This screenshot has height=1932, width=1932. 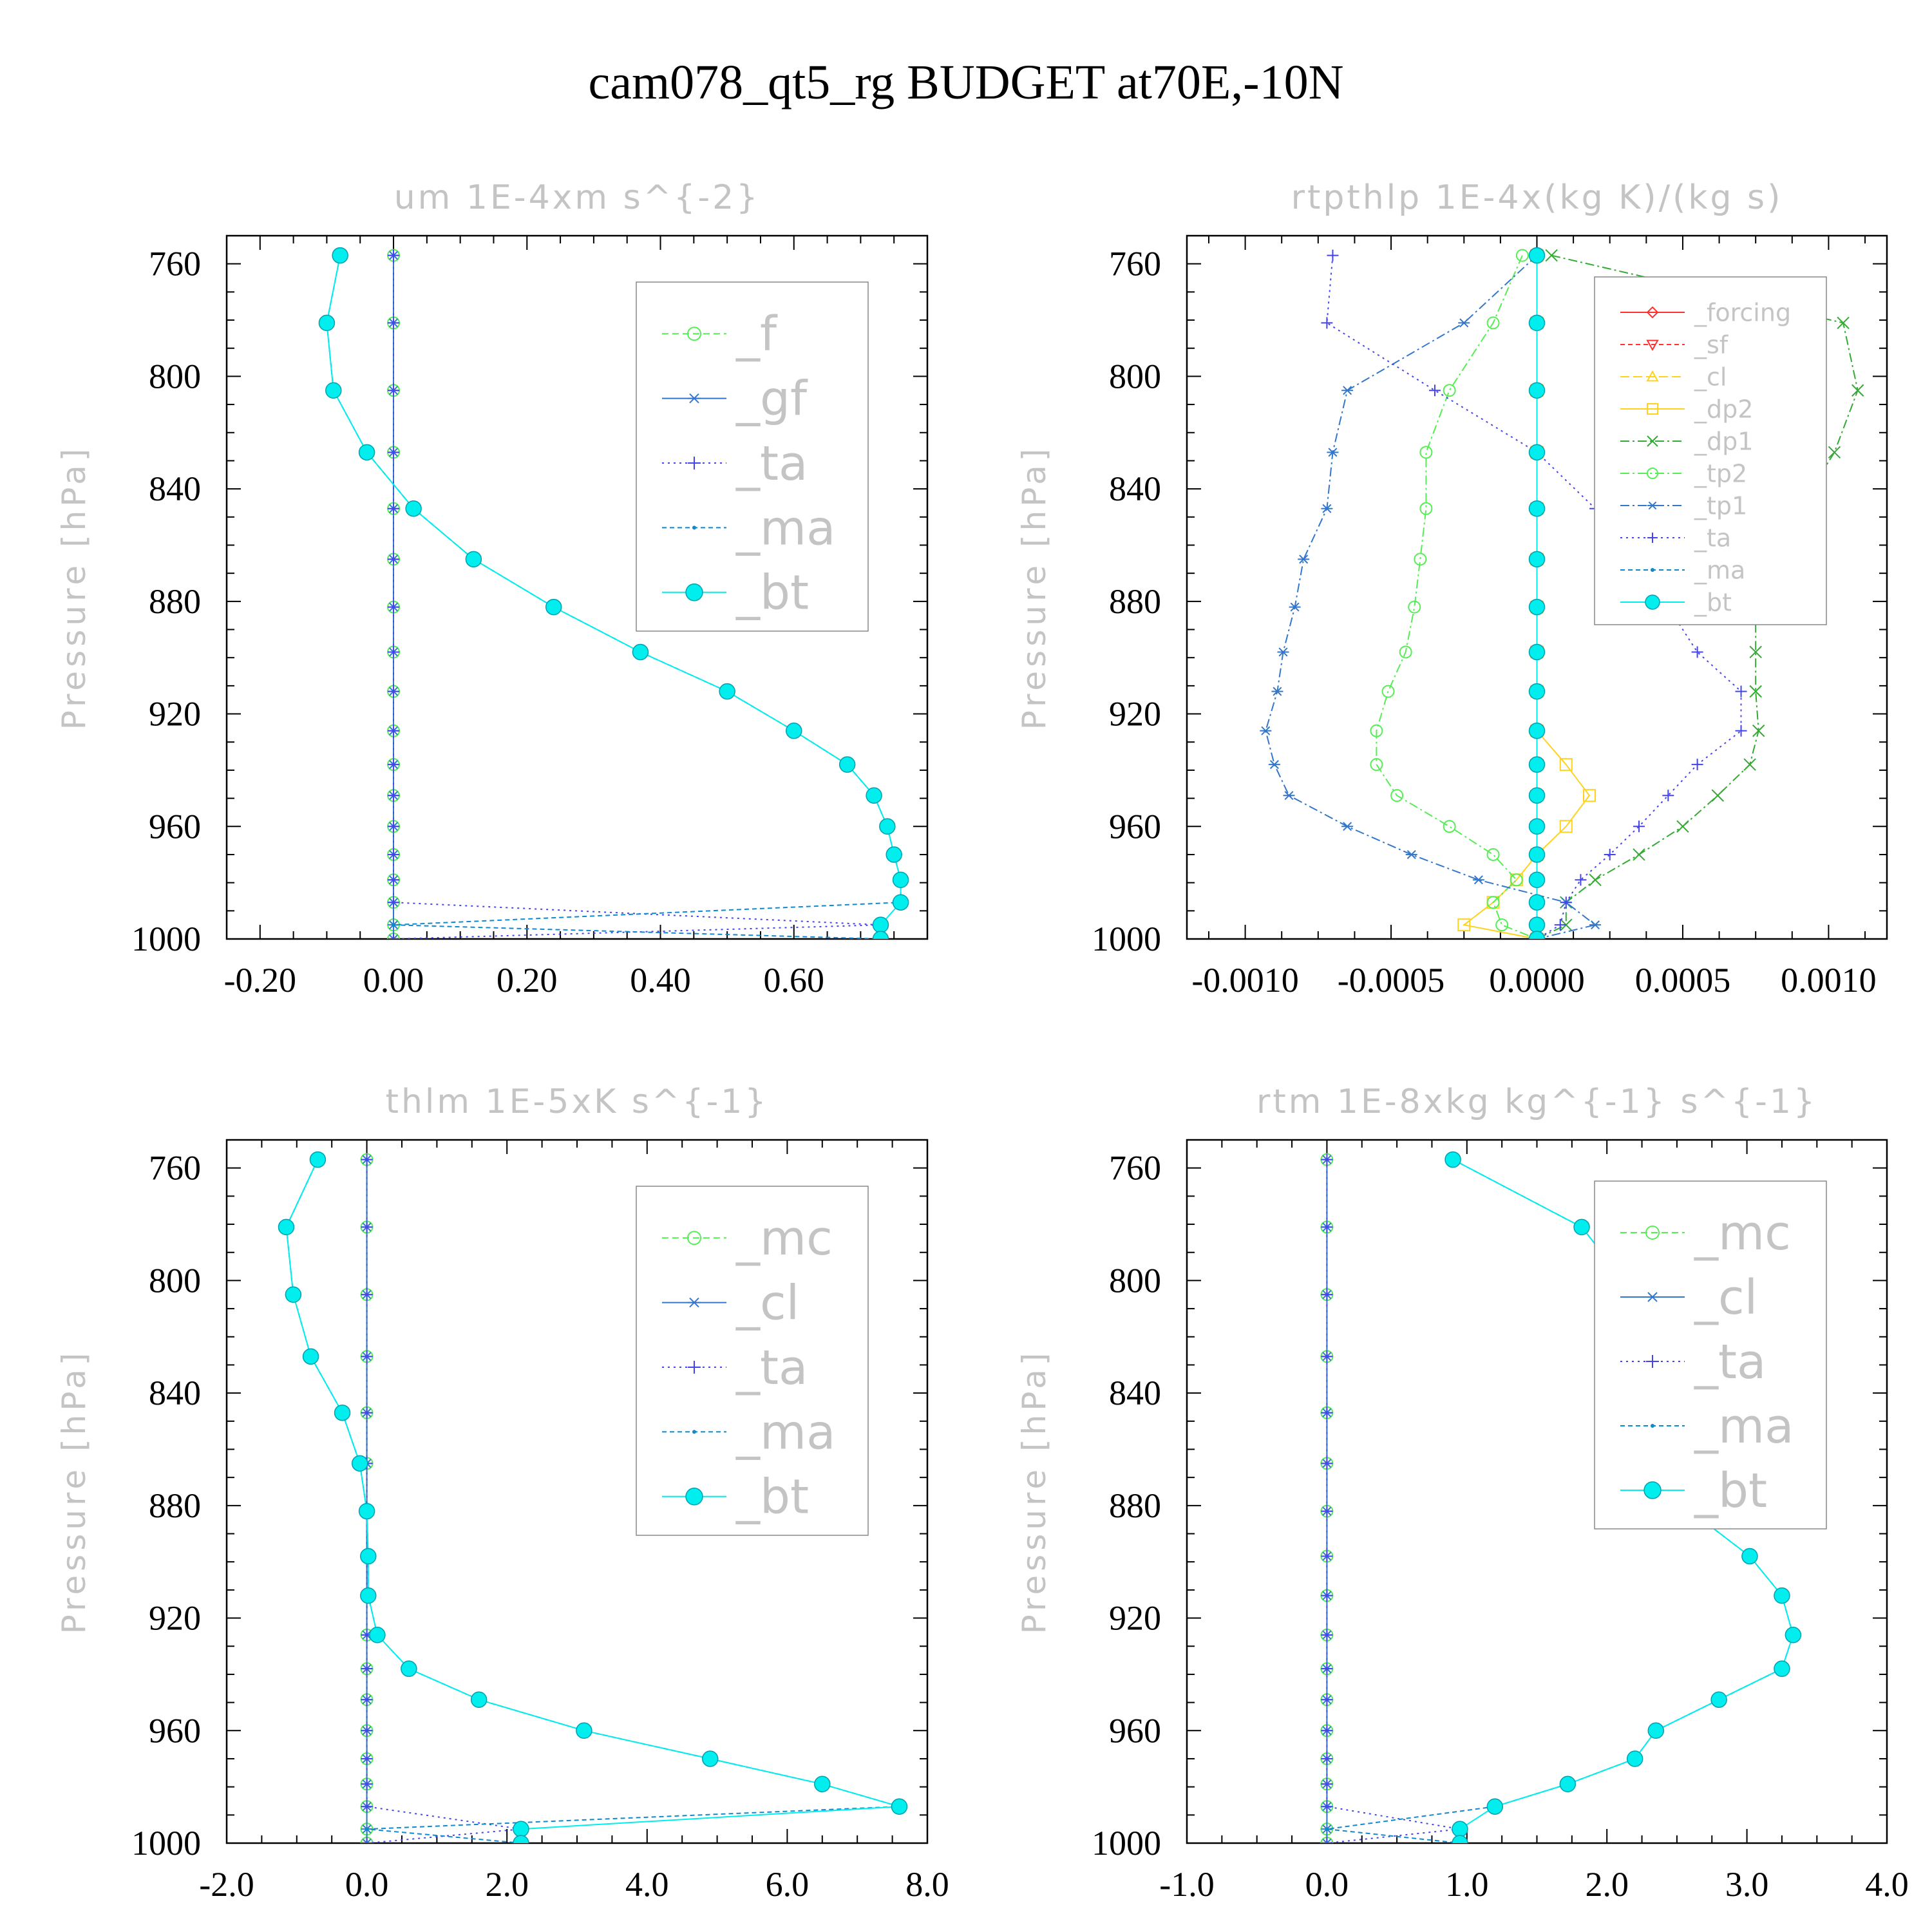 What do you see at coordinates (577, 1102) in the screenshot?
I see `panel-title: thlm 1E-5xK s^{-1}` at bounding box center [577, 1102].